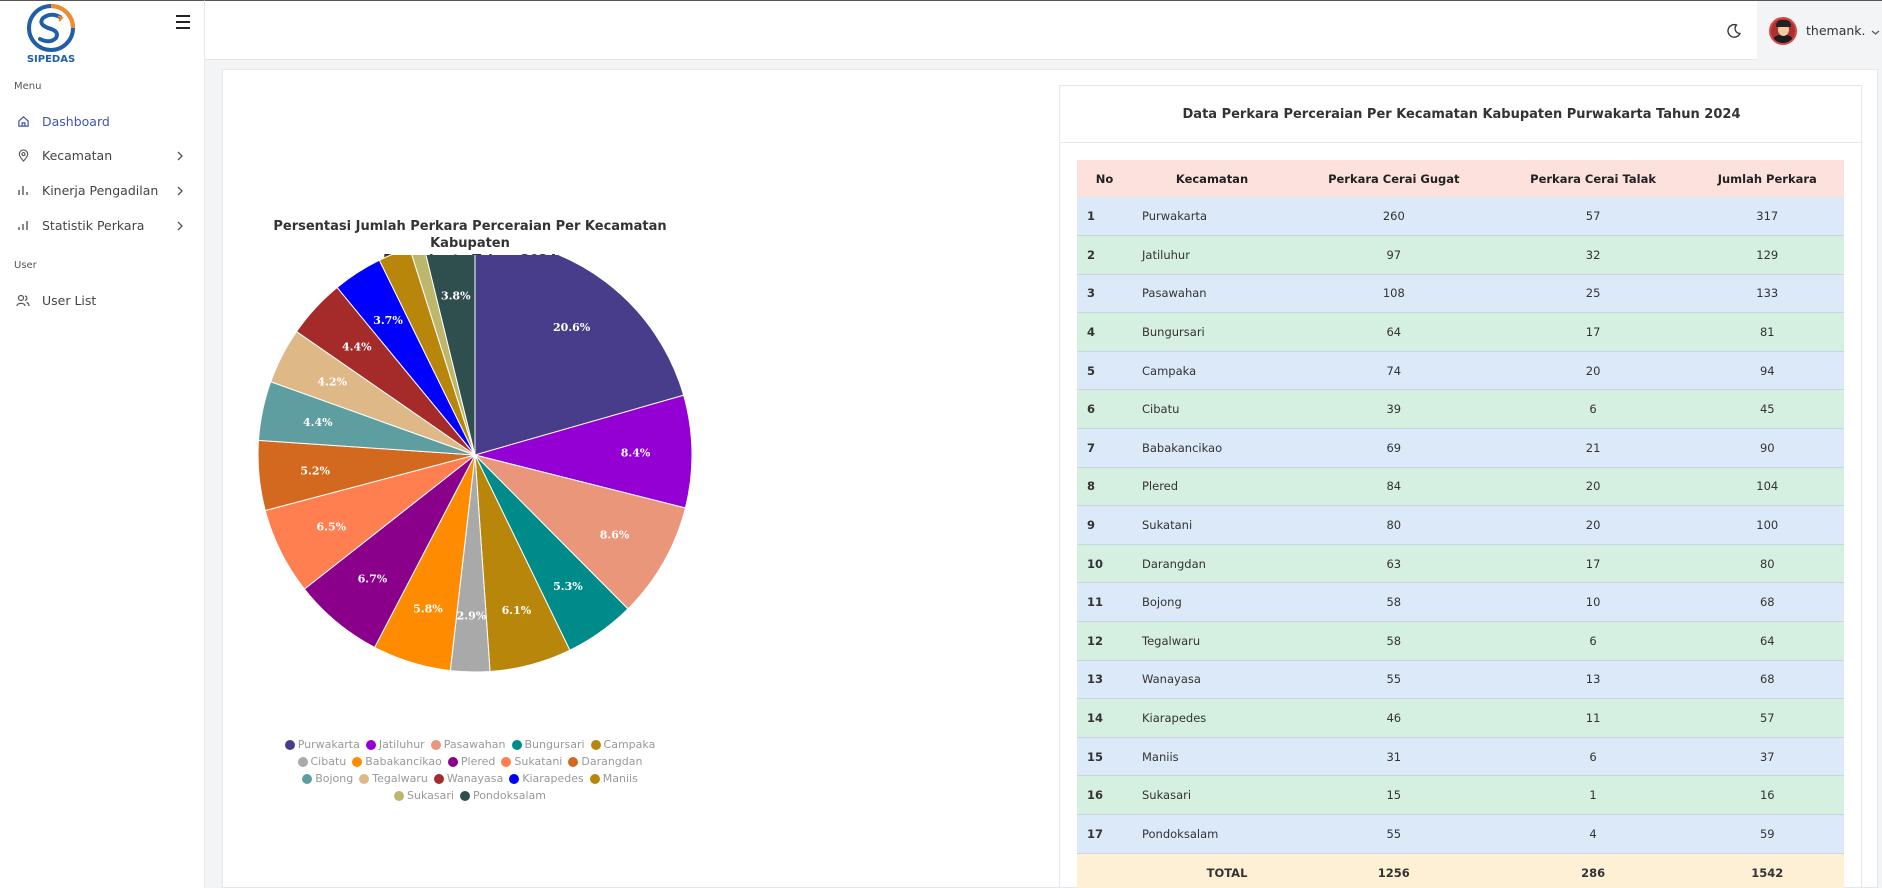  I want to click on legend-entry: Maniis, so click(613, 778).